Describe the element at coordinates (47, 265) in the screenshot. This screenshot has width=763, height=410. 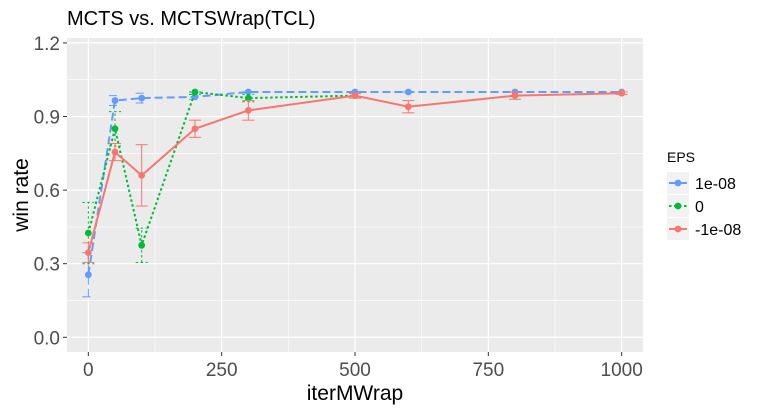
I see `y-tick-label: 0.3` at that location.